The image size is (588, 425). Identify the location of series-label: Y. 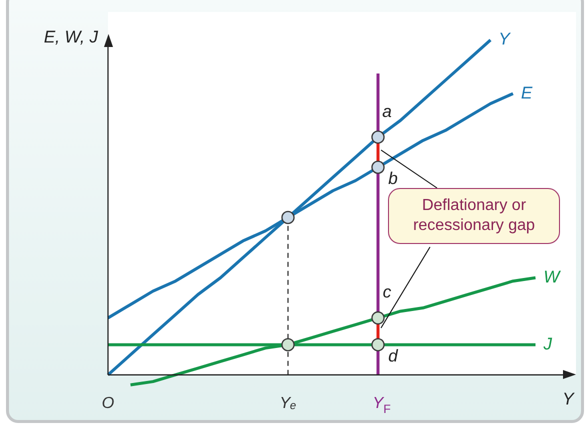
(505, 39).